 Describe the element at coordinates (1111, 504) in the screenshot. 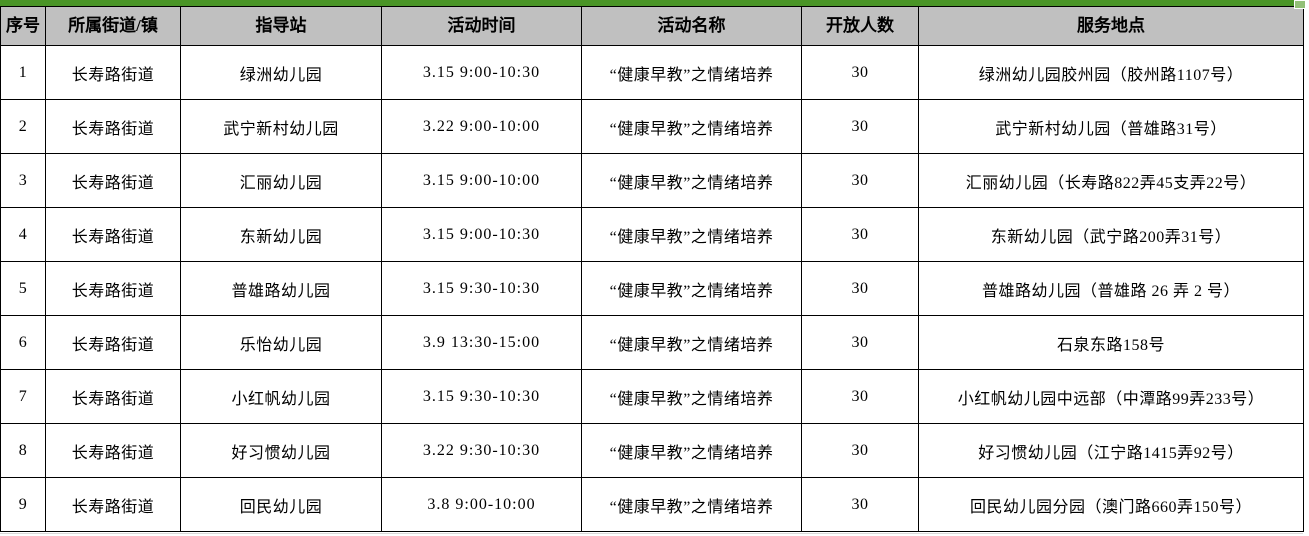

I see `cell-location: 回民幼儿园分园（澳门路660弄150号）` at that location.